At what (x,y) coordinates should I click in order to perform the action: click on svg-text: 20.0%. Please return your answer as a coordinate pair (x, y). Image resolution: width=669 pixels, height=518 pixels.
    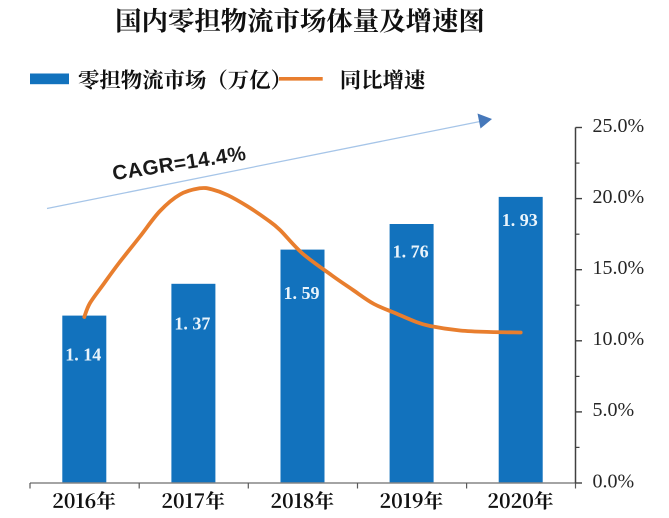
    Looking at the image, I should click on (619, 197).